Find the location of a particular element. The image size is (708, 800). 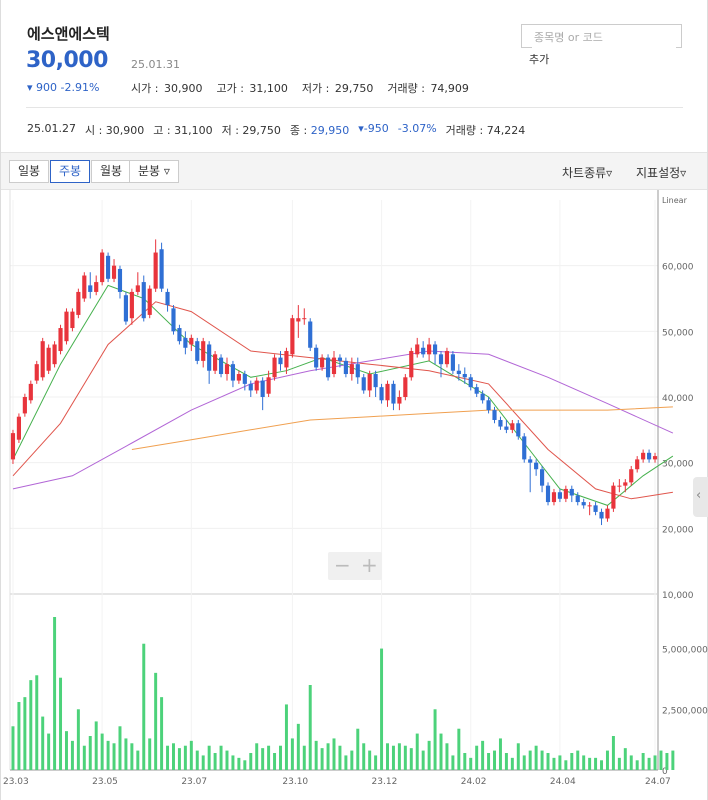

period-weekly-button: 주봉 is located at coordinates (70, 171).